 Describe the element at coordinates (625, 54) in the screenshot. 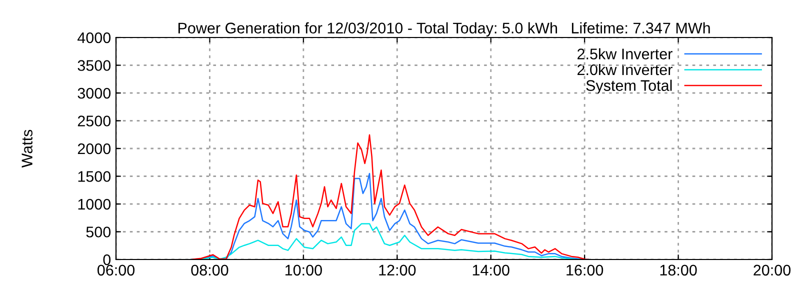

I see `legend-label: 2.5kw Inverter` at that location.